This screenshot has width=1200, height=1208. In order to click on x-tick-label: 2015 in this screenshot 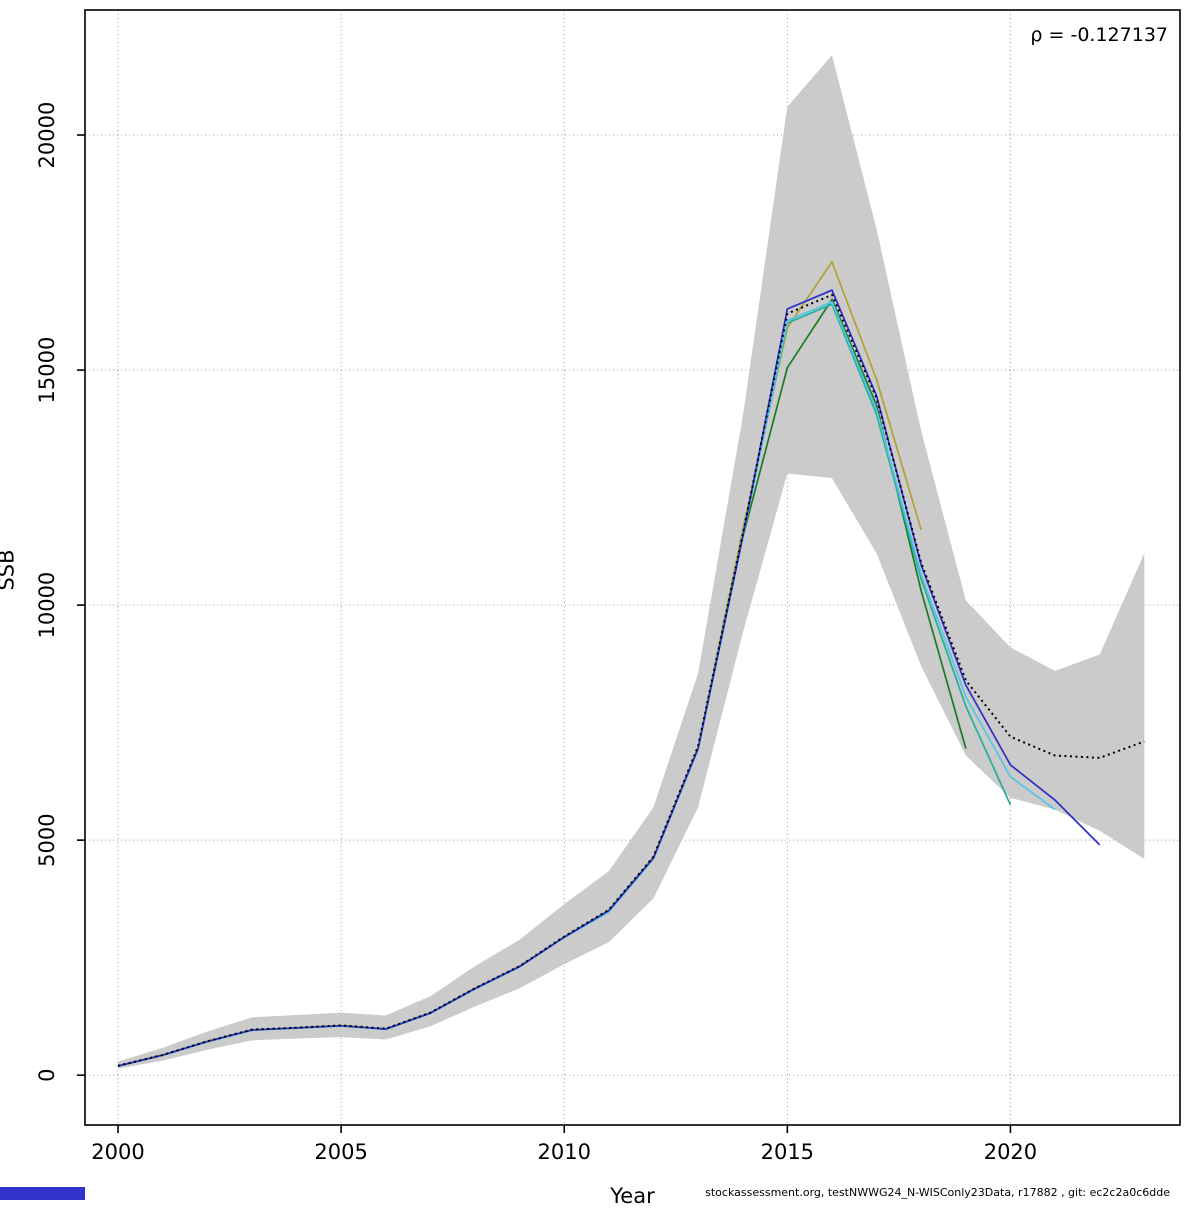, I will do `click(787, 1152)`.